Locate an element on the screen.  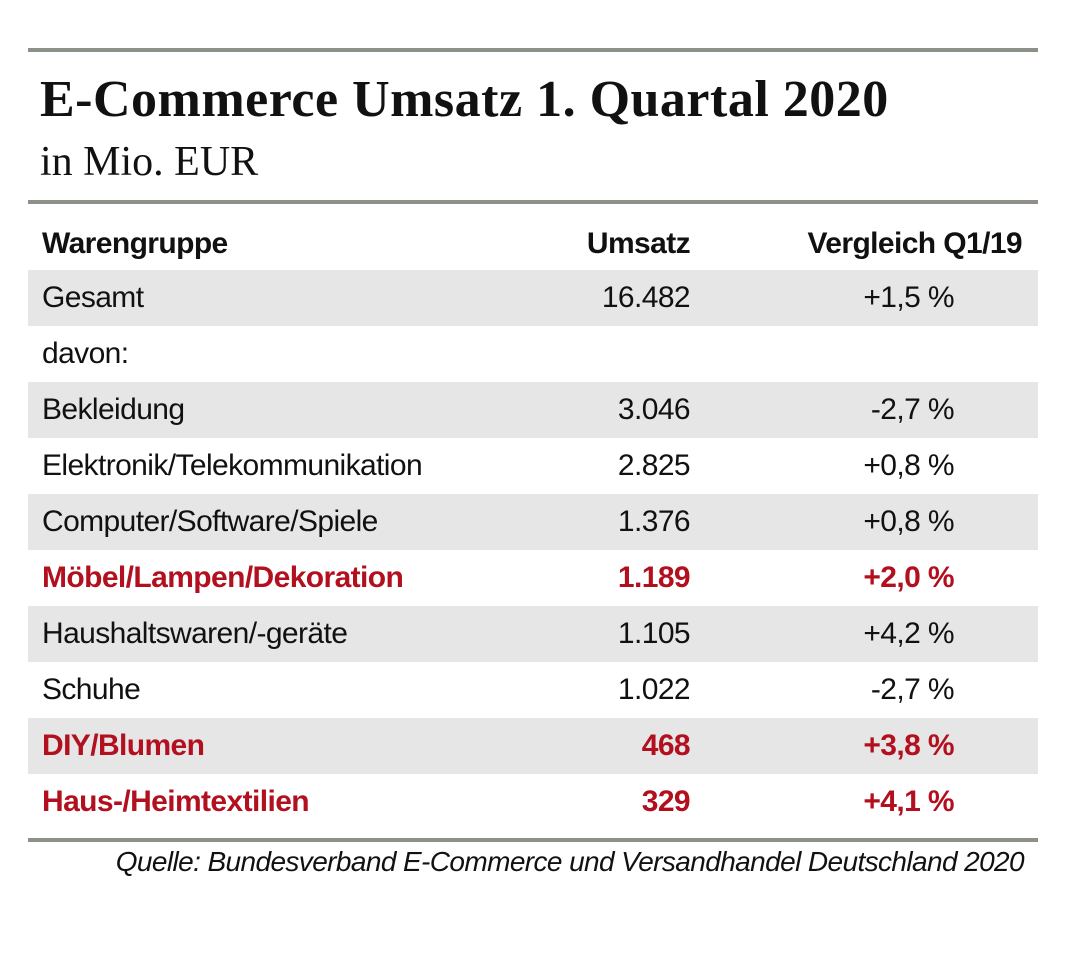
row-umsatz: 1.105 is located at coordinates (654, 633).